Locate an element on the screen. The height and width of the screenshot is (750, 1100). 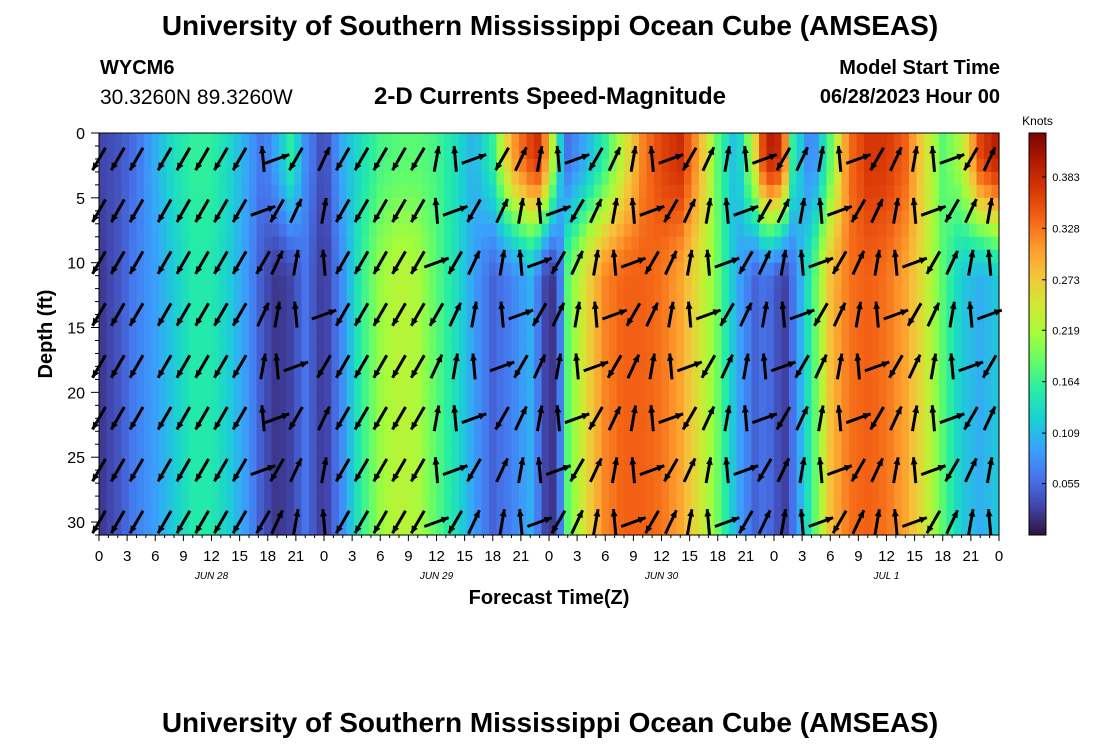
x-tick-label: 18 is located at coordinates (717, 556).